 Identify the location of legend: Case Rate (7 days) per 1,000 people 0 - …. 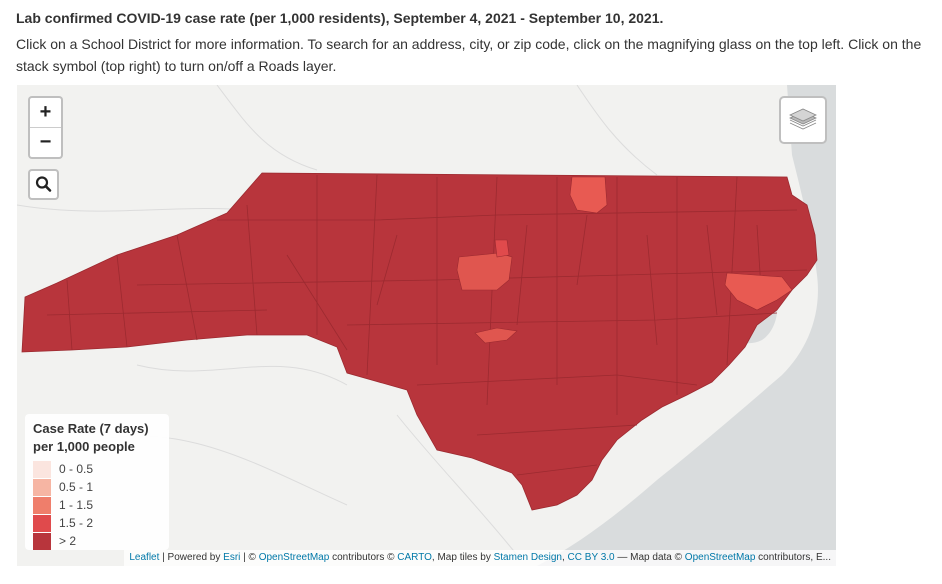
(97, 482).